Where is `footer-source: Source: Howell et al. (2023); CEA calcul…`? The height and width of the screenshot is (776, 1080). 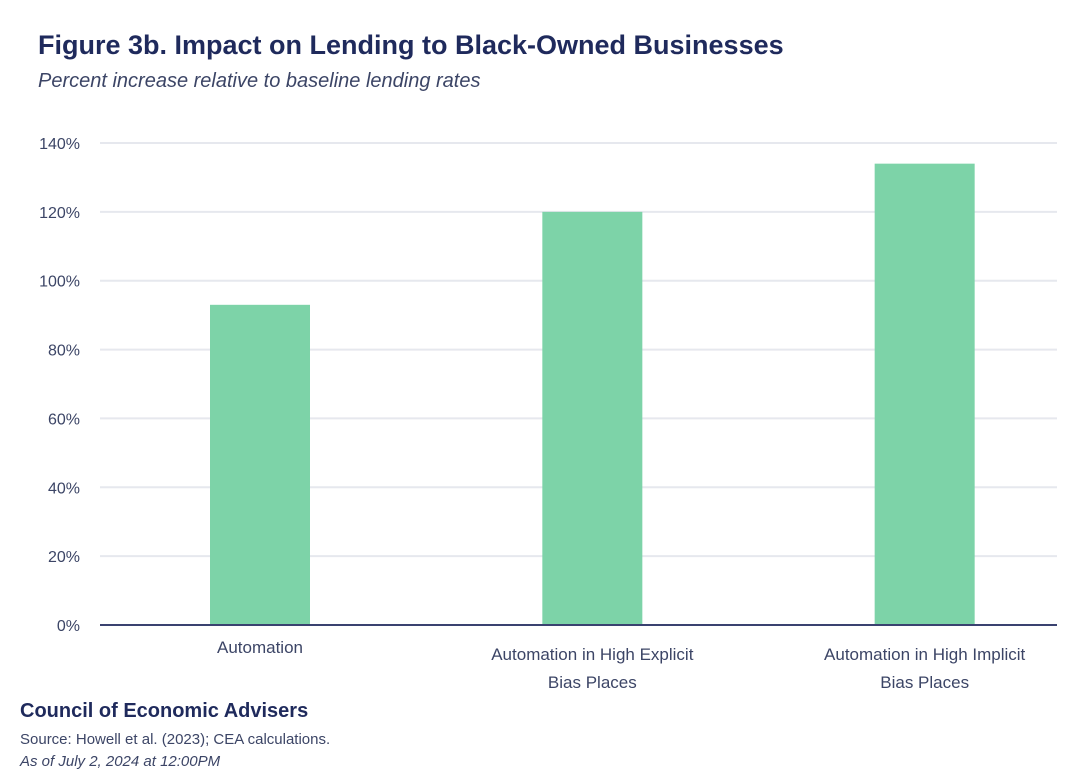 footer-source: Source: Howell et al. (2023); CEA calcul… is located at coordinates (175, 739).